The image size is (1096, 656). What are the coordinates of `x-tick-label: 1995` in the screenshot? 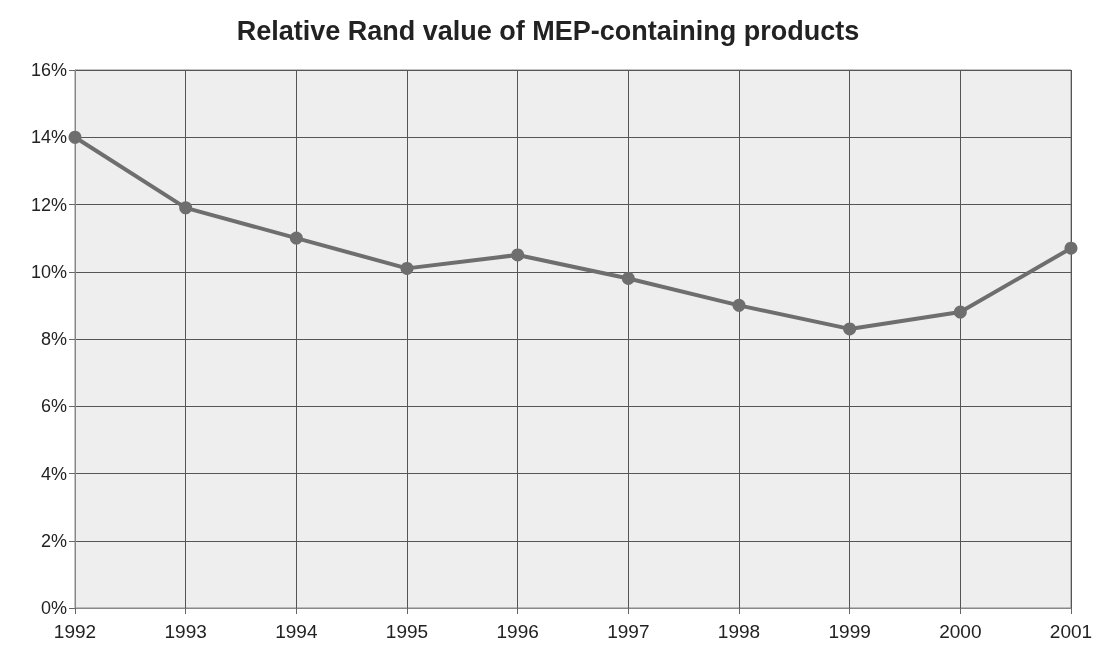 It's located at (407, 631).